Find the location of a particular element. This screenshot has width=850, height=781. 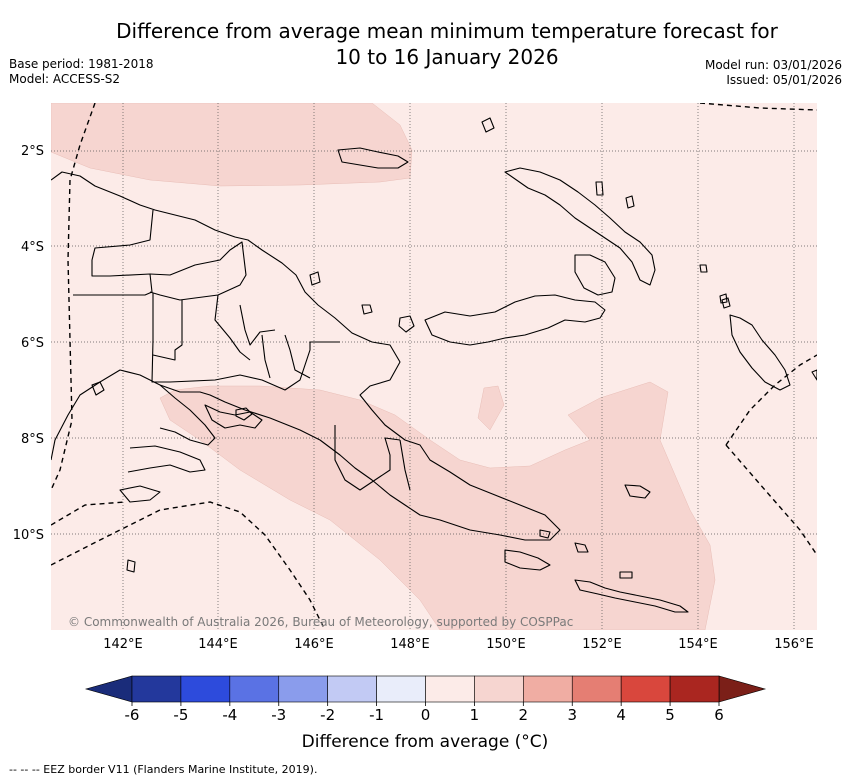

colorbar: -6 -5 -4 -3 -2 -1 0 1 2 3 4 5 6 is located at coordinates (425, 699).